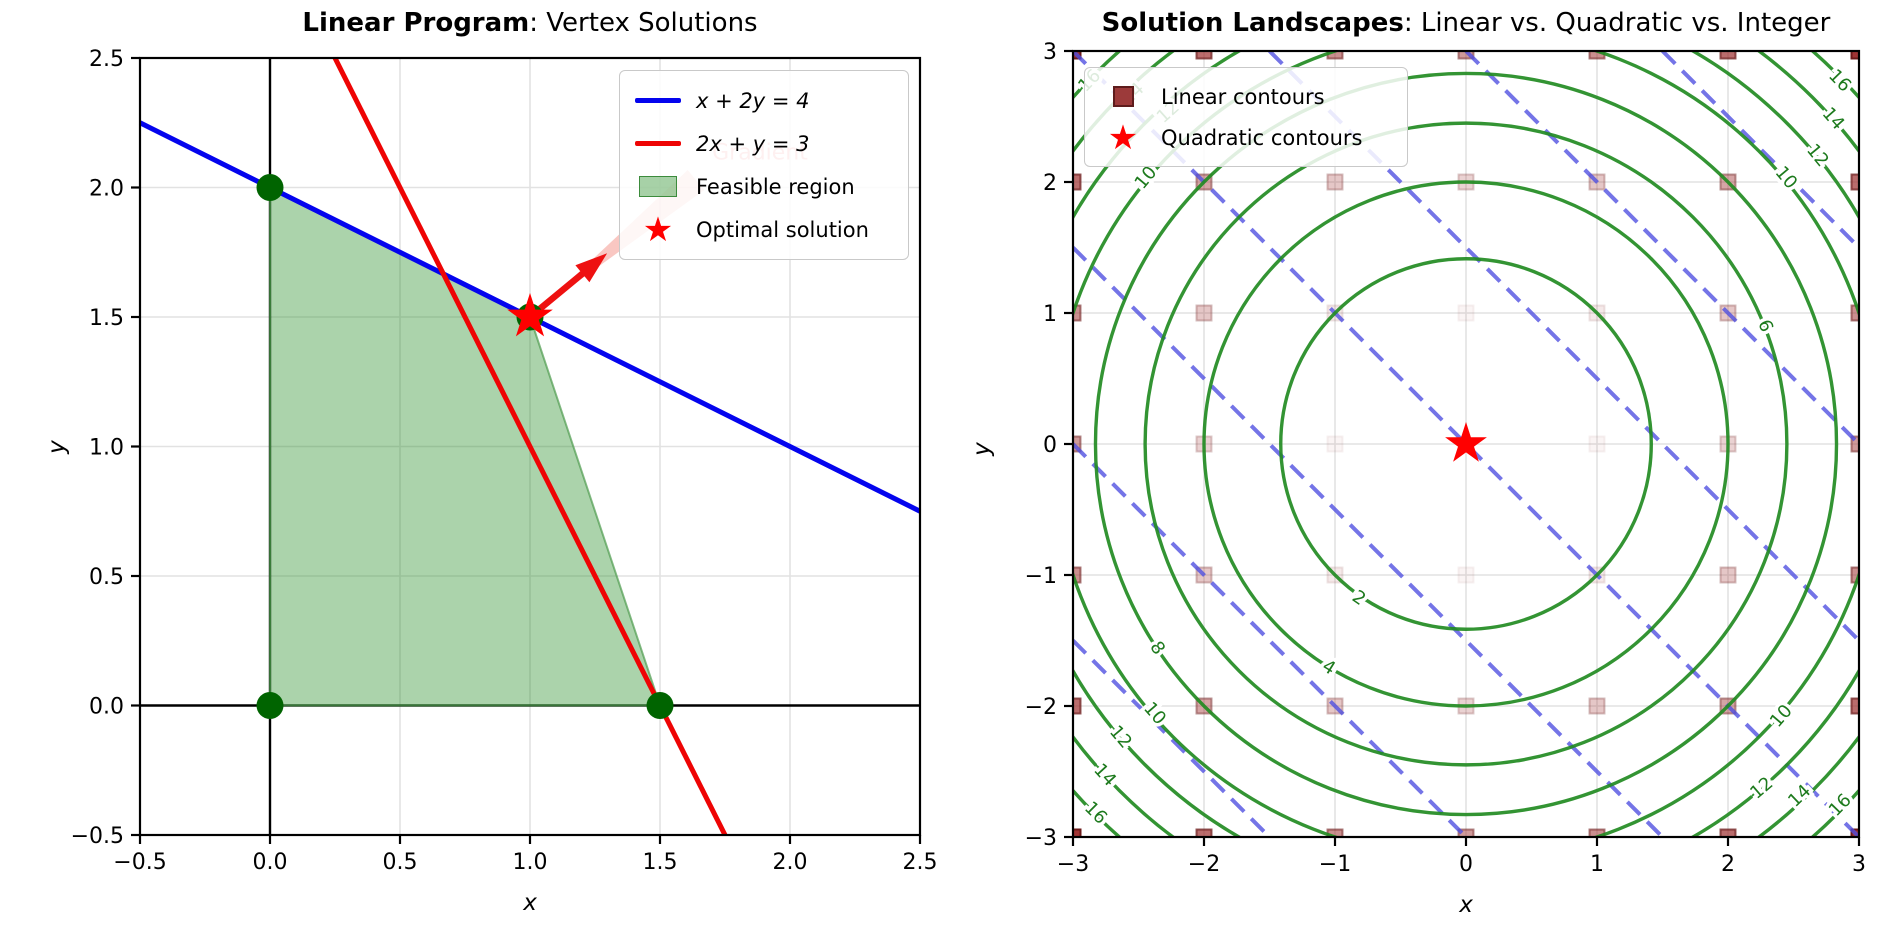 This screenshot has width=1898, height=936. I want to click on left-plot-title: Linear Program: Vertex Solutions, so click(530, 23).